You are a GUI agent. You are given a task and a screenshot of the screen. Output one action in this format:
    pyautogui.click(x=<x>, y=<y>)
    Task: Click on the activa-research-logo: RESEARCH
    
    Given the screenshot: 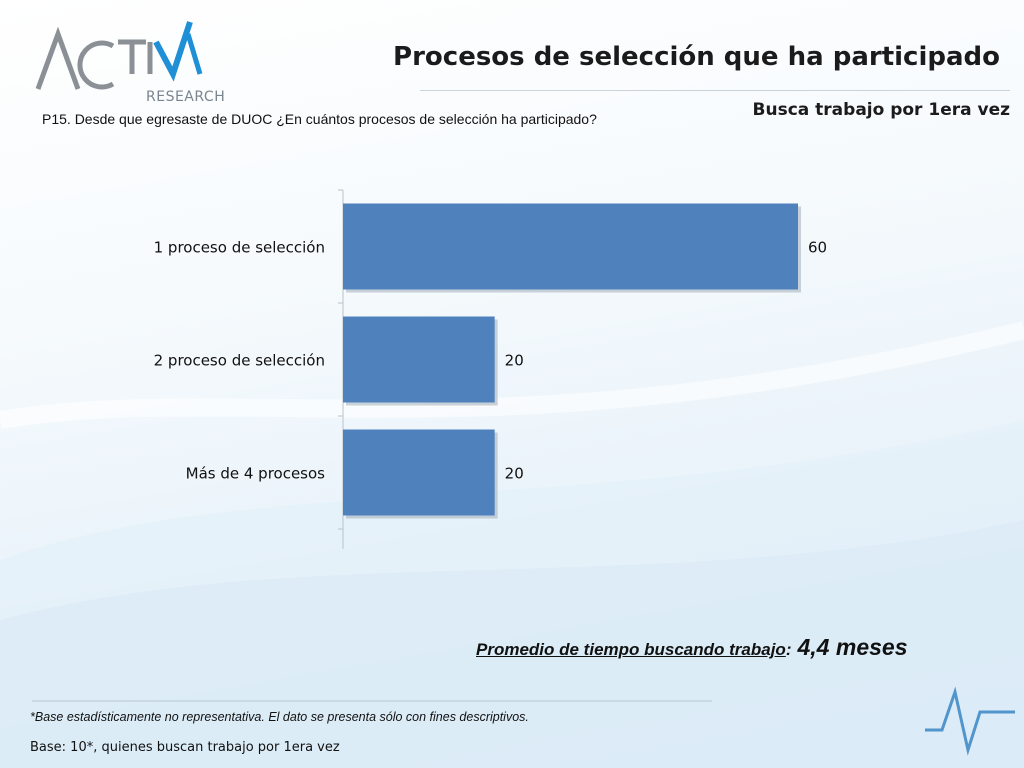 What is the action you would take?
    pyautogui.click(x=126, y=59)
    